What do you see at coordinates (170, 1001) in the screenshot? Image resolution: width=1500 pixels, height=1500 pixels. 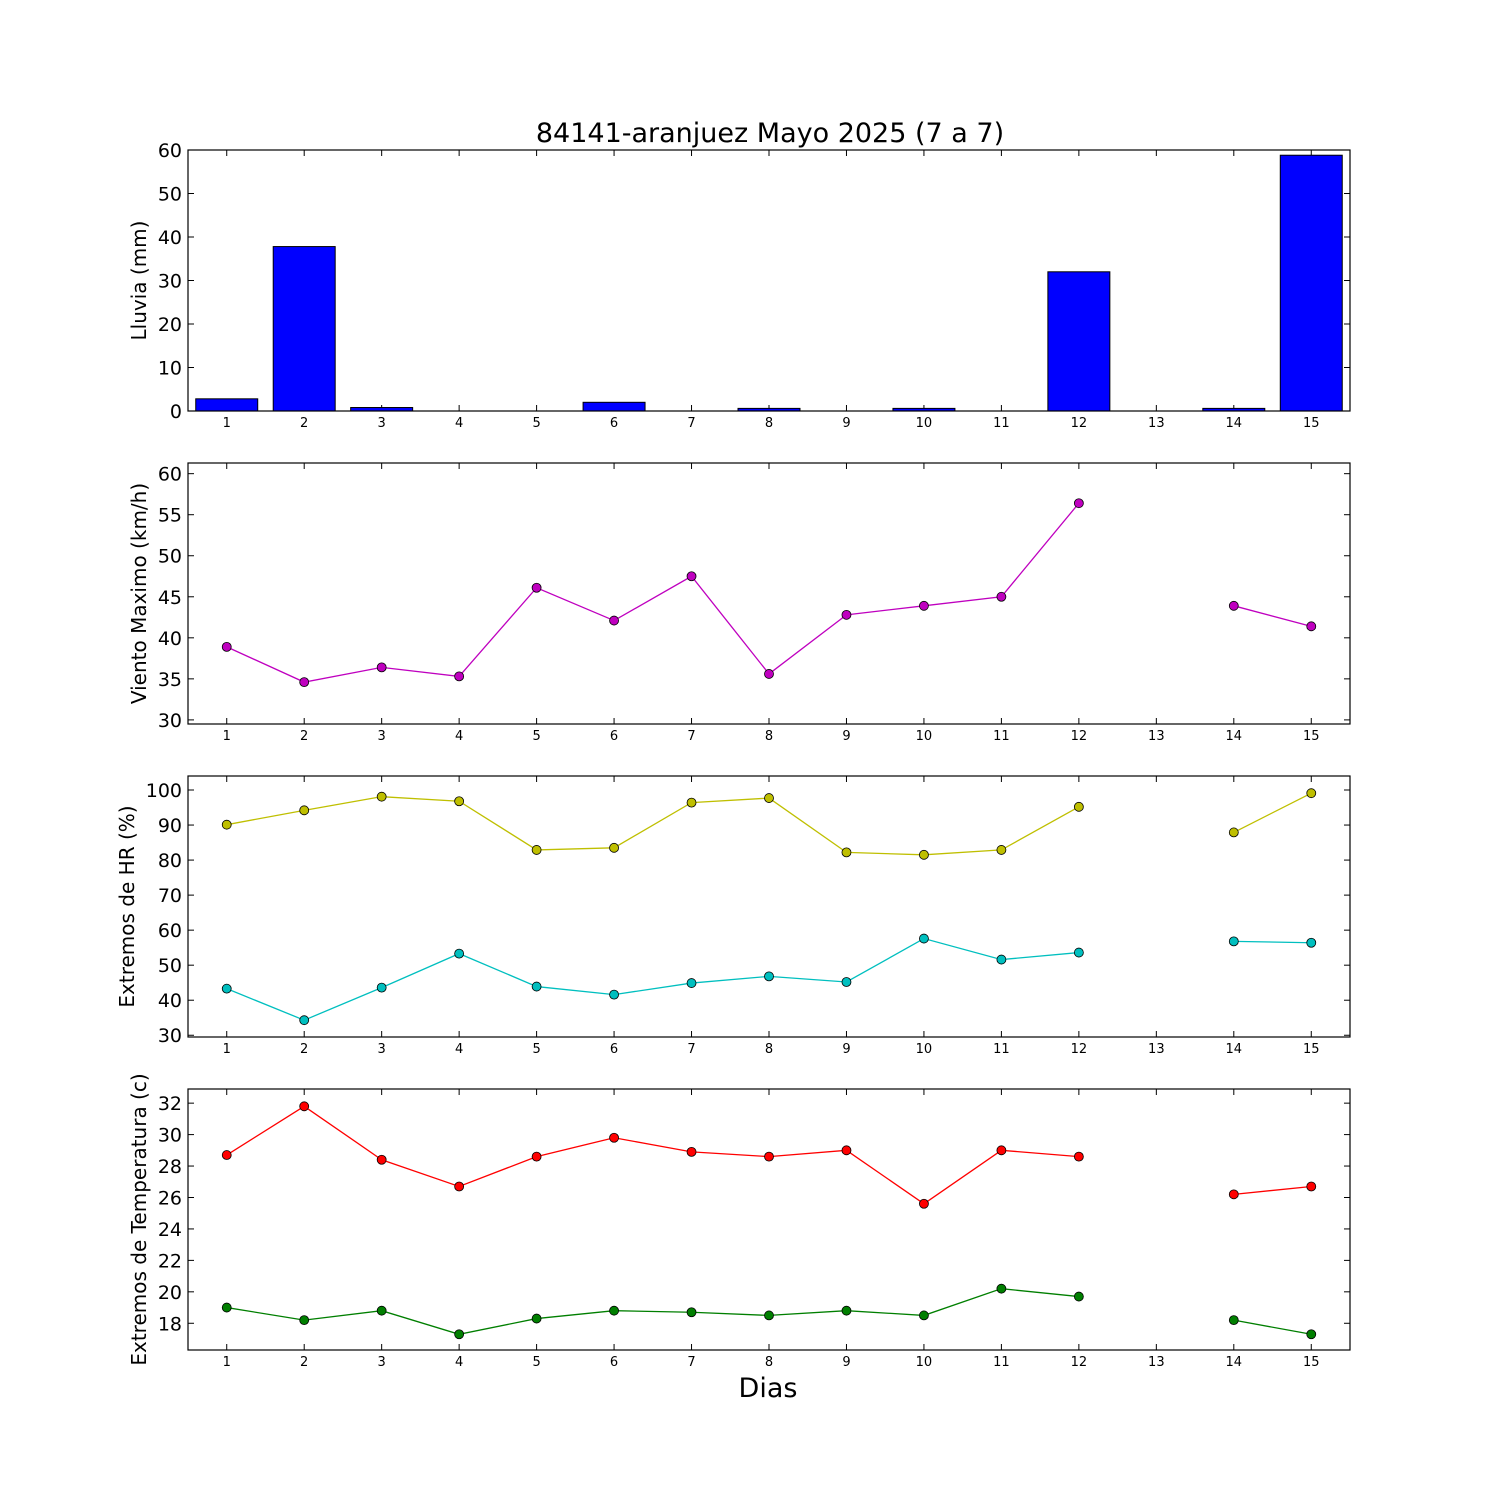 I see `y-tick-label: 40` at bounding box center [170, 1001].